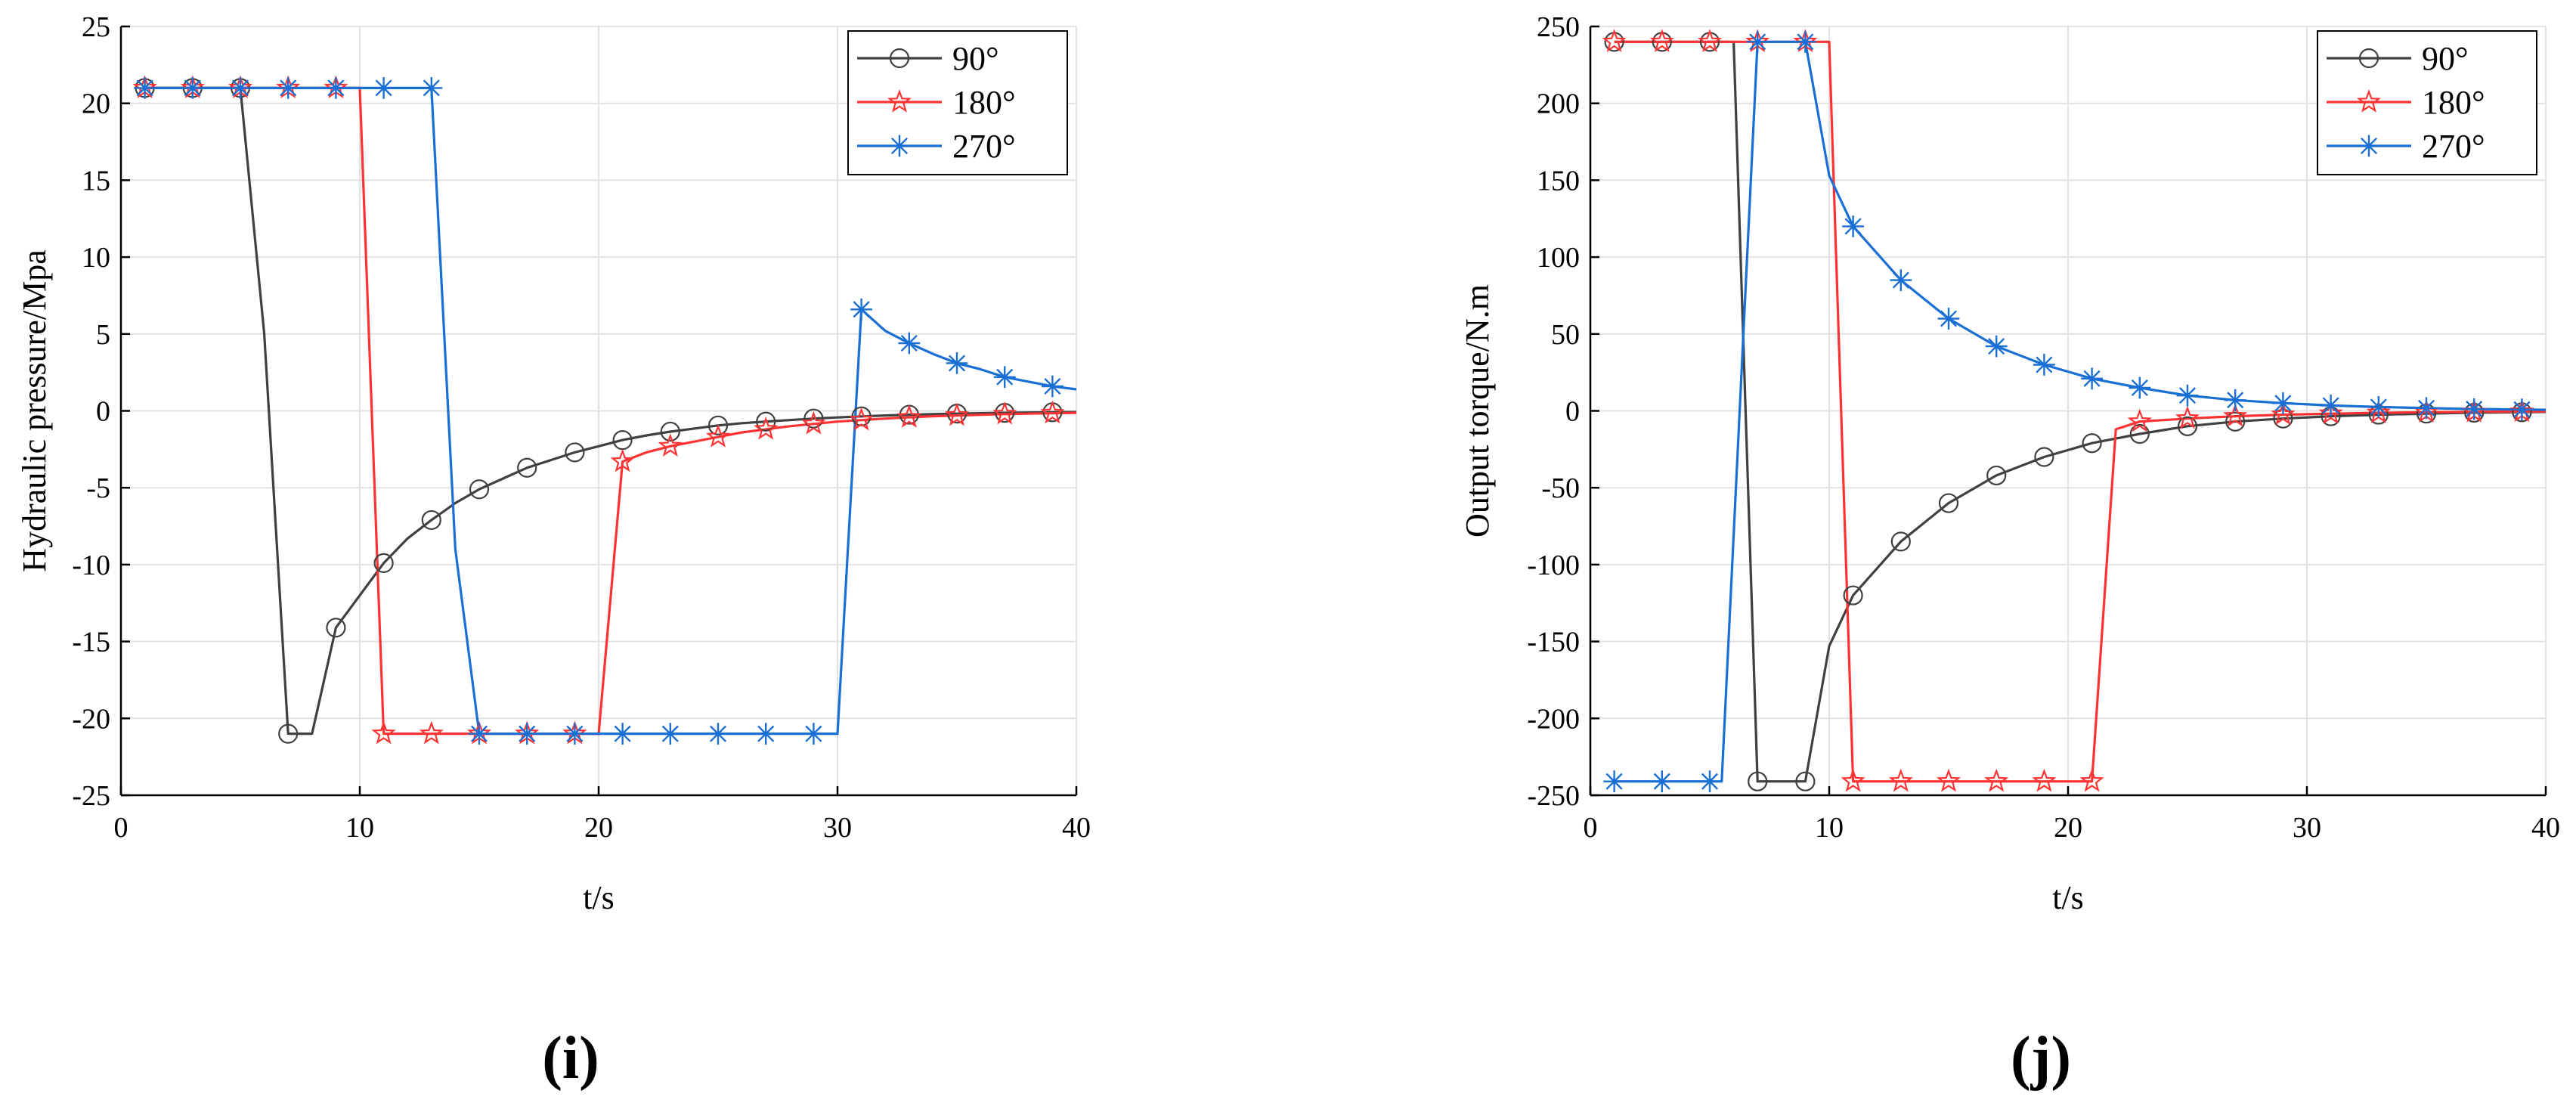 This screenshot has height=1112, width=2576. What do you see at coordinates (2068, 828) in the screenshot?
I see `x-tick-label: 20` at bounding box center [2068, 828].